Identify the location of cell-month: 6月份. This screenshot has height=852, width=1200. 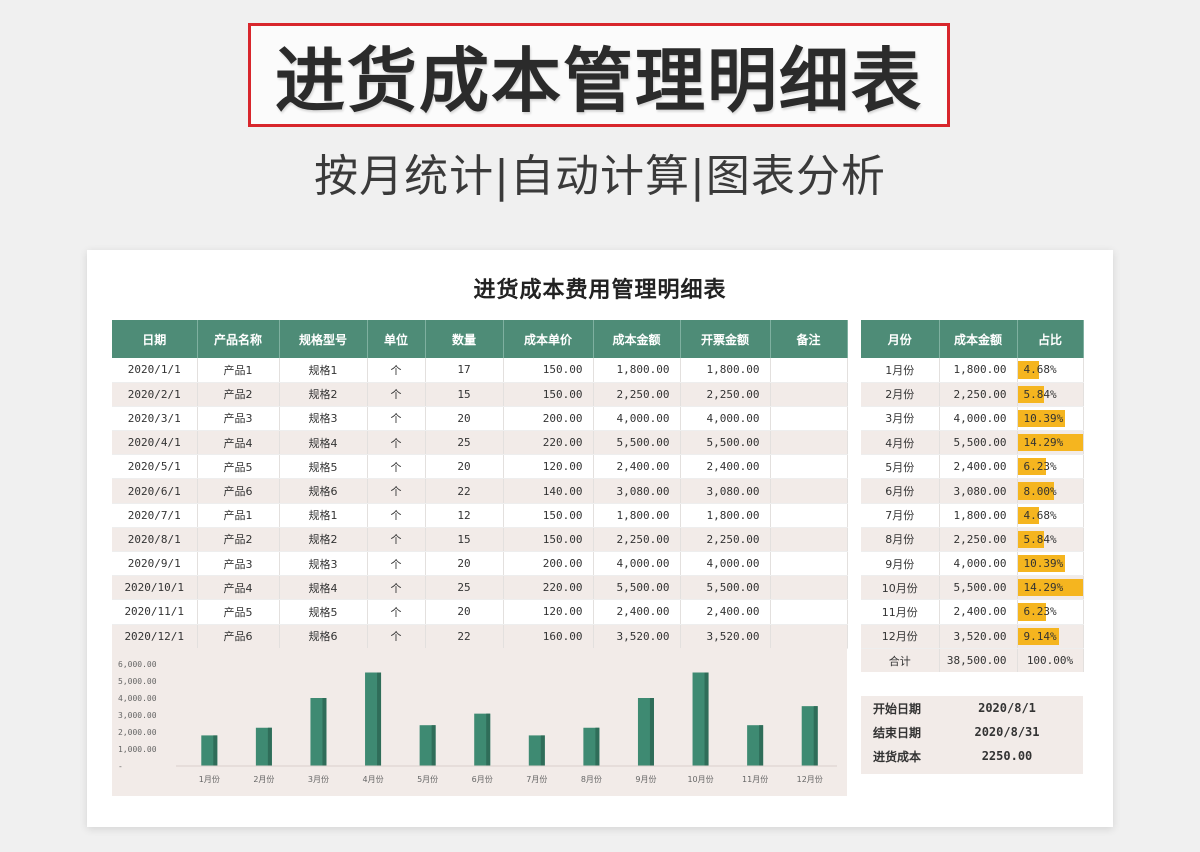
(900, 491).